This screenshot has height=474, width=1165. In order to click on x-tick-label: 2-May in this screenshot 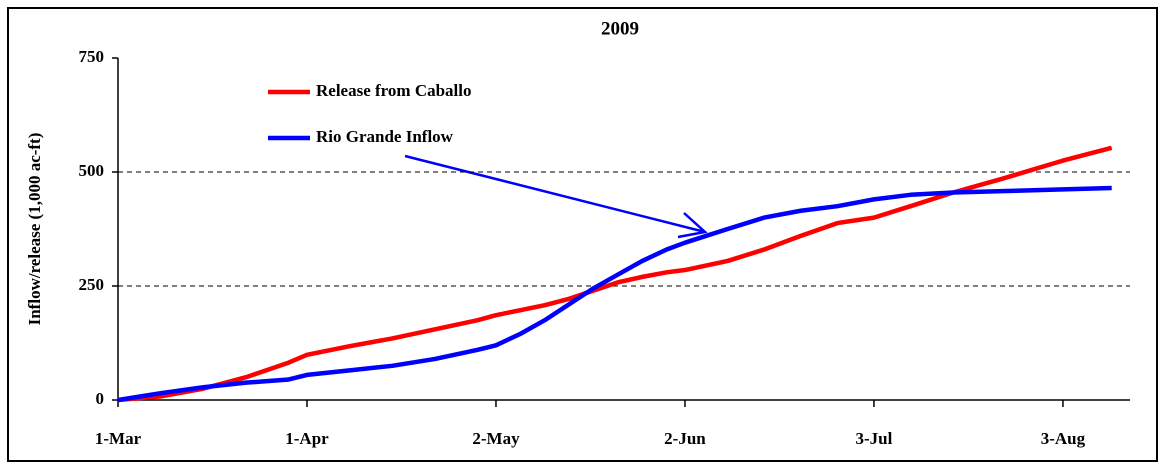, I will do `click(496, 438)`.